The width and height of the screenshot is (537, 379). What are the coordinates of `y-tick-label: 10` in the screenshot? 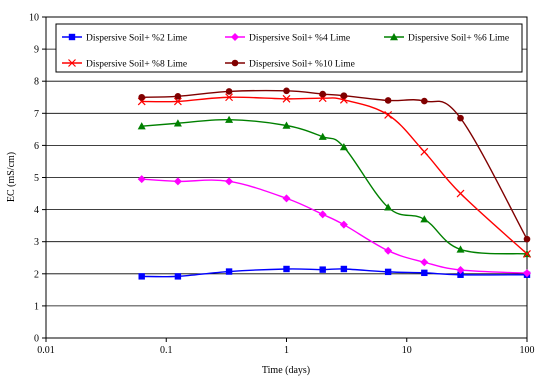 It's located at (34, 18).